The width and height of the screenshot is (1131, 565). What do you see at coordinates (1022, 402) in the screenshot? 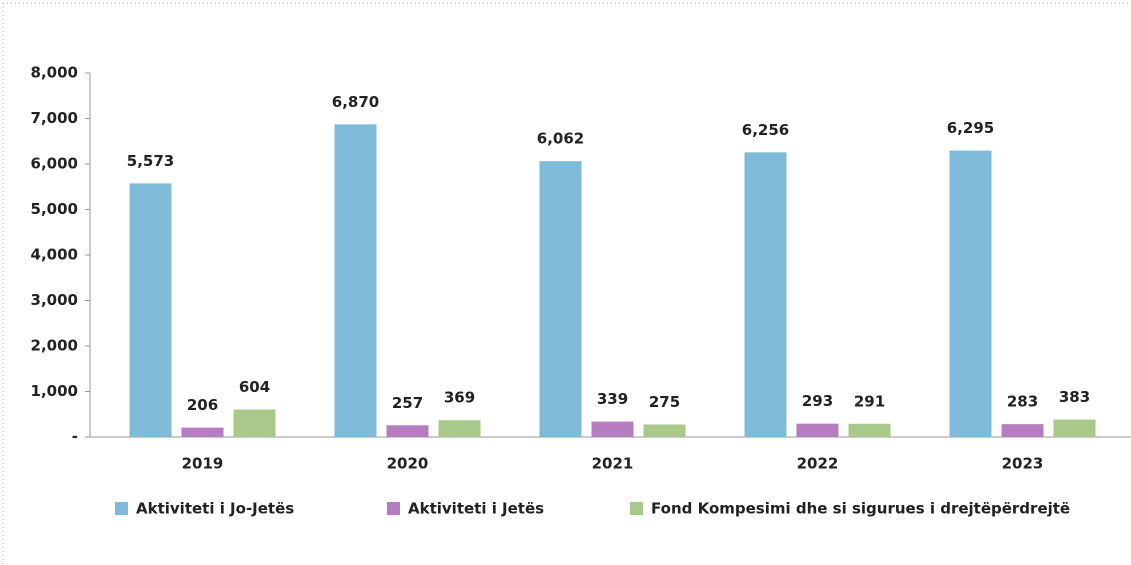
I see `value-label: 283` at bounding box center [1022, 402].